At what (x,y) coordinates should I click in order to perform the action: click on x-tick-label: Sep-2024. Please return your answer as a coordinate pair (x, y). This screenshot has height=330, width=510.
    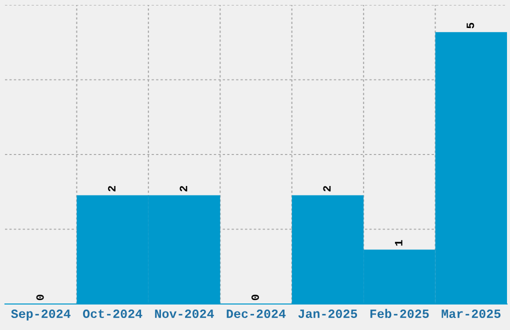
    Looking at the image, I should click on (40, 315).